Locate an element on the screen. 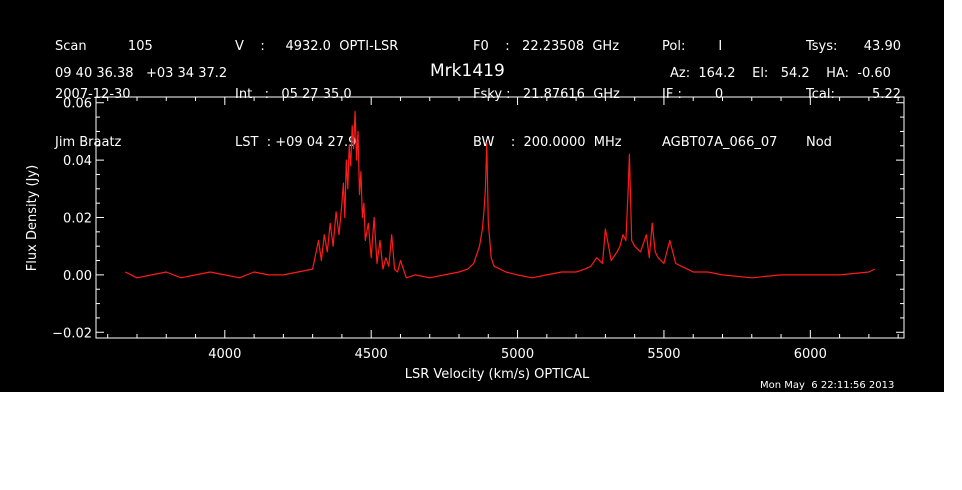 Image resolution: width=962 pixels, height=490 pixels. polarization: Pol: I is located at coordinates (692, 46).